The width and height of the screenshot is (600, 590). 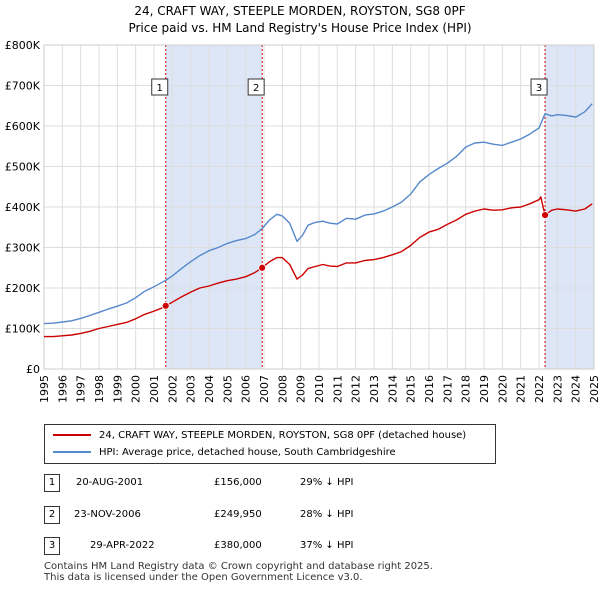 I want to click on x-tick-label: 2011, so click(x=337, y=389).